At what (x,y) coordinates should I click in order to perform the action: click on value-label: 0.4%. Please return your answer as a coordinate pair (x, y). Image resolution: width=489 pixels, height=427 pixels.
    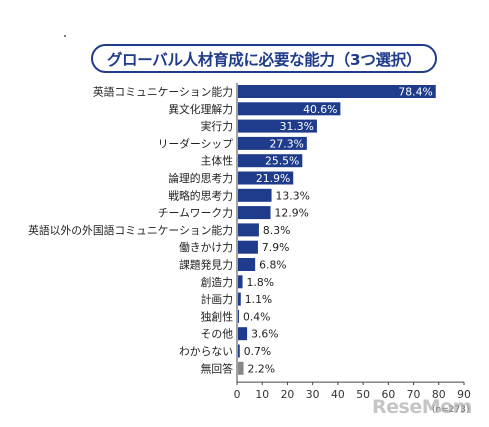
    Looking at the image, I should click on (256, 316).